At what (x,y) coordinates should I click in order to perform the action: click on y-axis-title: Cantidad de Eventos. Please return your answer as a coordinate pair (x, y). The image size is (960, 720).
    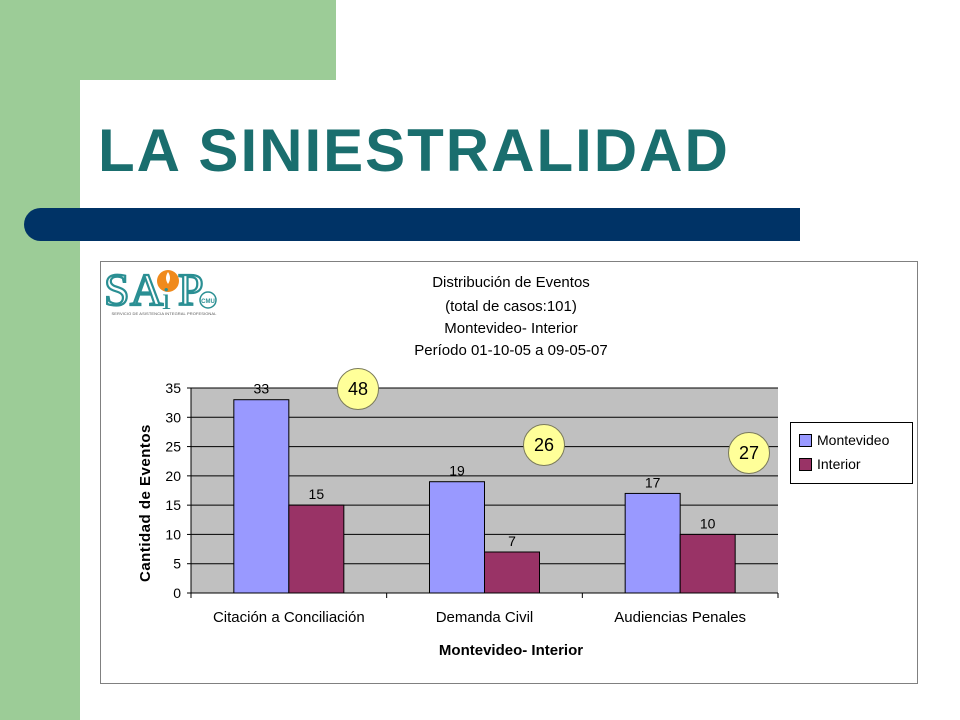
    Looking at the image, I should click on (145, 503).